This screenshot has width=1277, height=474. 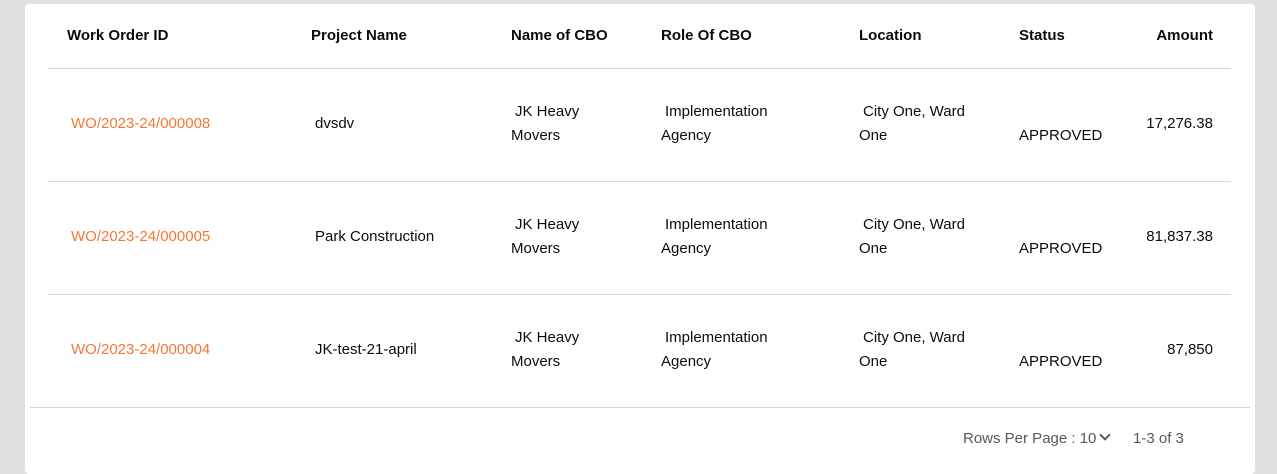 I want to click on header-location: Location, so click(x=890, y=35).